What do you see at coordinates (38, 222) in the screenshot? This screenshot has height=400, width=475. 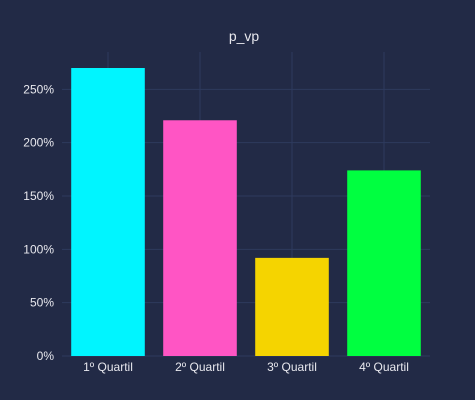 I see `y-axis-ticks: 0% 50% 100% 150% 200% 250%` at bounding box center [38, 222].